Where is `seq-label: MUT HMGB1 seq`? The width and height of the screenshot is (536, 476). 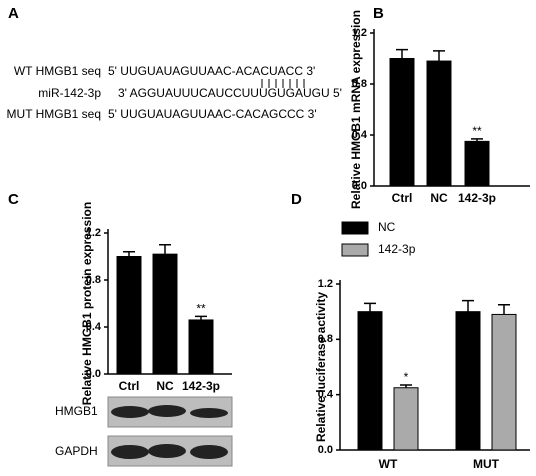
seq-label: MUT HMGB1 seq is located at coordinates (54, 114).